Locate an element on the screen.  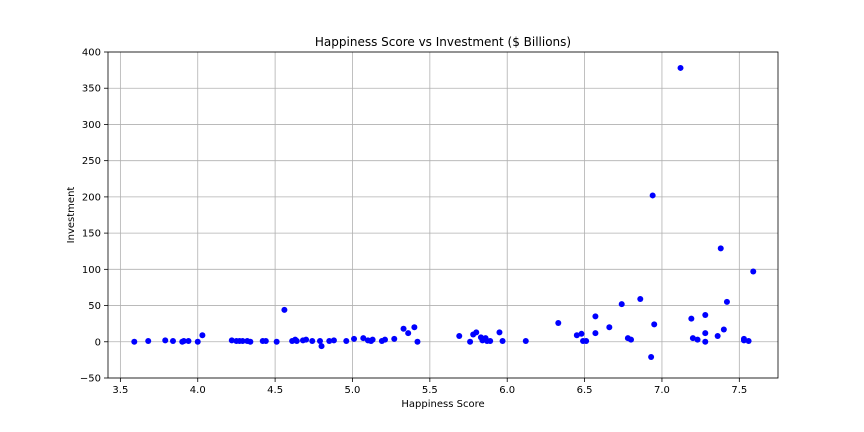
y-axis-label: Investment is located at coordinates (71, 215).